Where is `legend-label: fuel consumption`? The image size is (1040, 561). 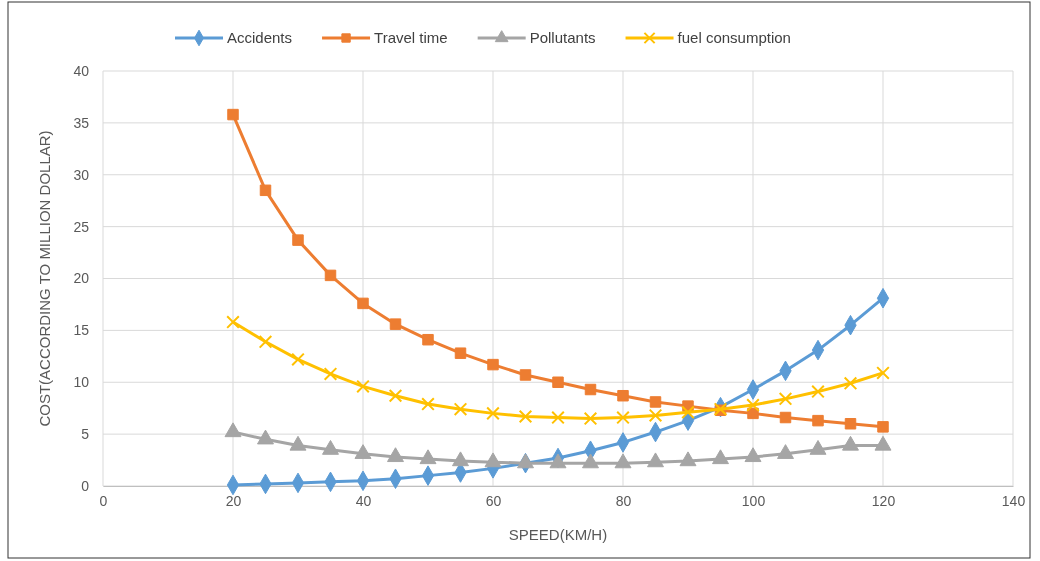
legend-label: fuel consumption is located at coordinates (734, 37).